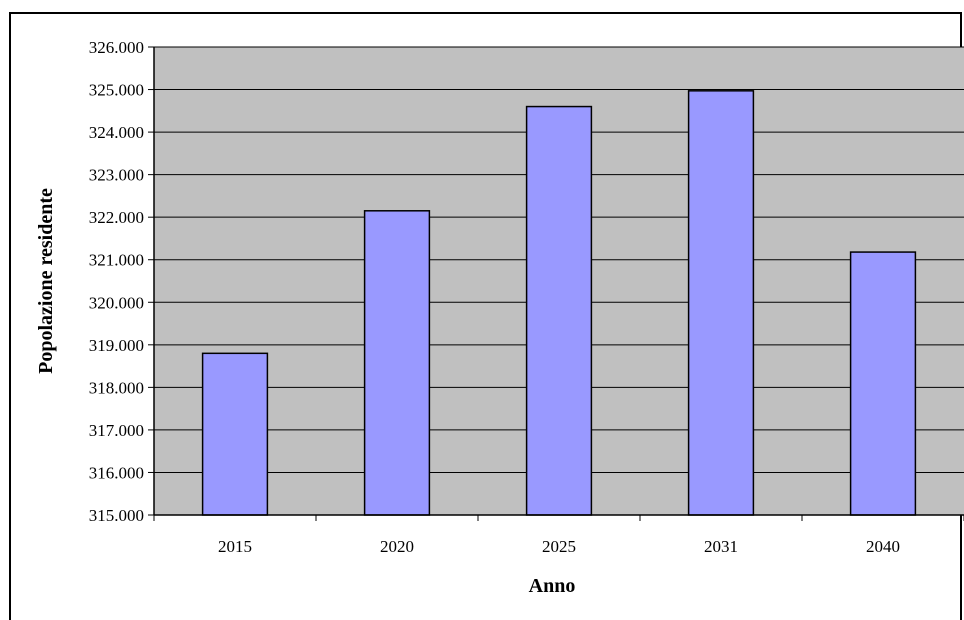 Image resolution: width=964 pixels, height=620 pixels. Describe the element at coordinates (883, 383) in the screenshot. I see `bar-2040` at that location.